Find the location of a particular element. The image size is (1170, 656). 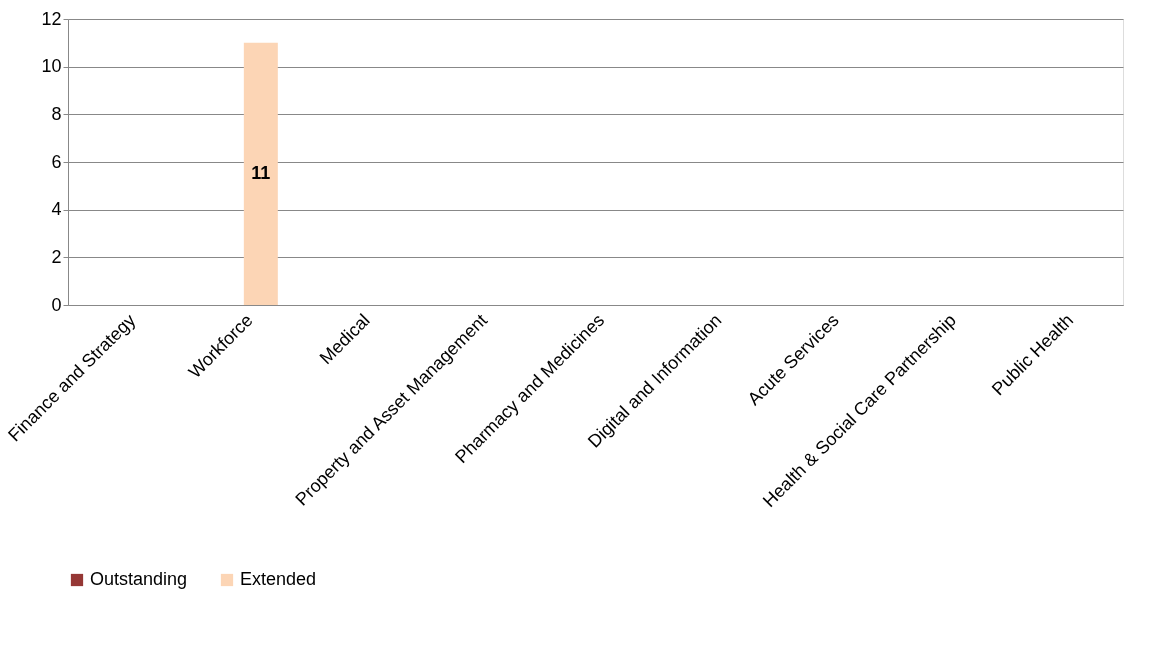

y-tick-label: 6 is located at coordinates (56, 161).